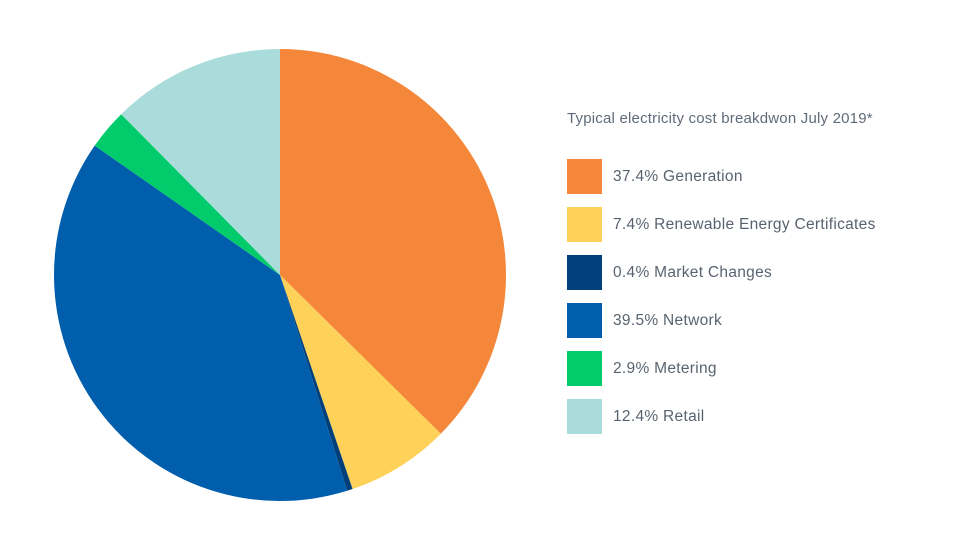 The height and width of the screenshot is (552, 980). What do you see at coordinates (187, 194) in the screenshot?
I see `pie-slice-metering` at bounding box center [187, 194].